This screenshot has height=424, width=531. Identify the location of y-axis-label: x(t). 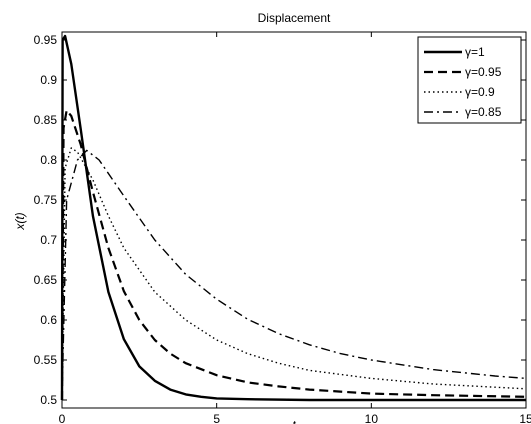
(20, 221).